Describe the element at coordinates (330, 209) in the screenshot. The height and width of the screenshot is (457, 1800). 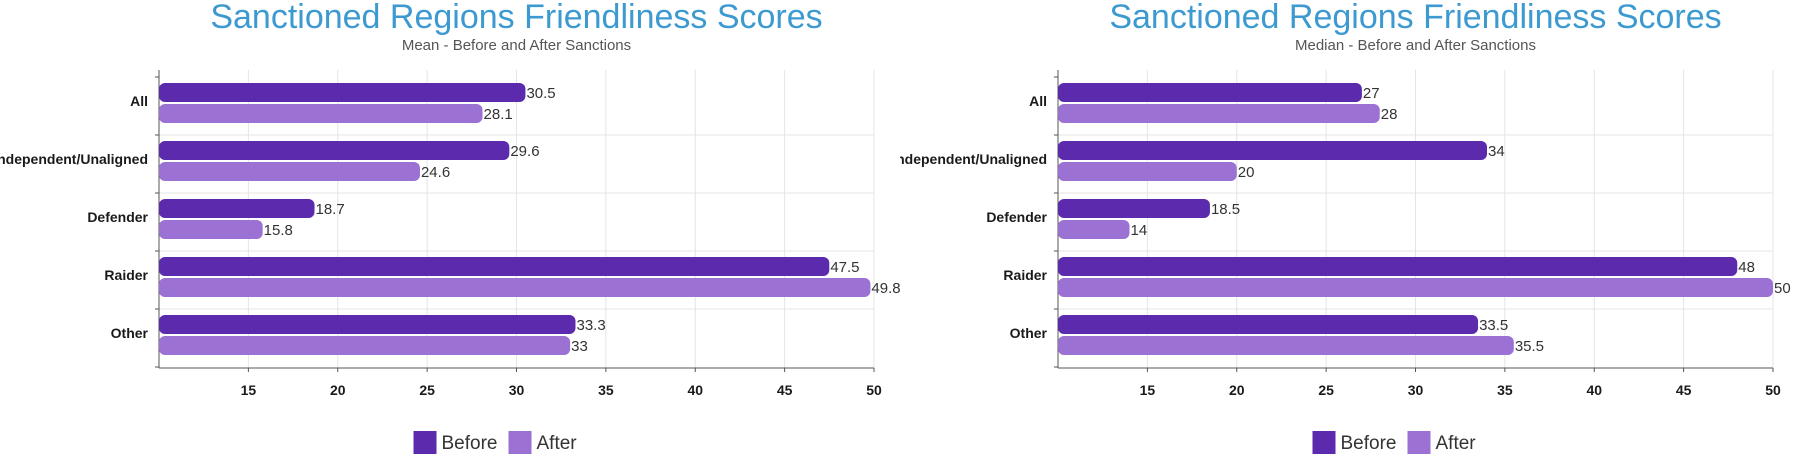
I see `data-label: 18.7` at that location.